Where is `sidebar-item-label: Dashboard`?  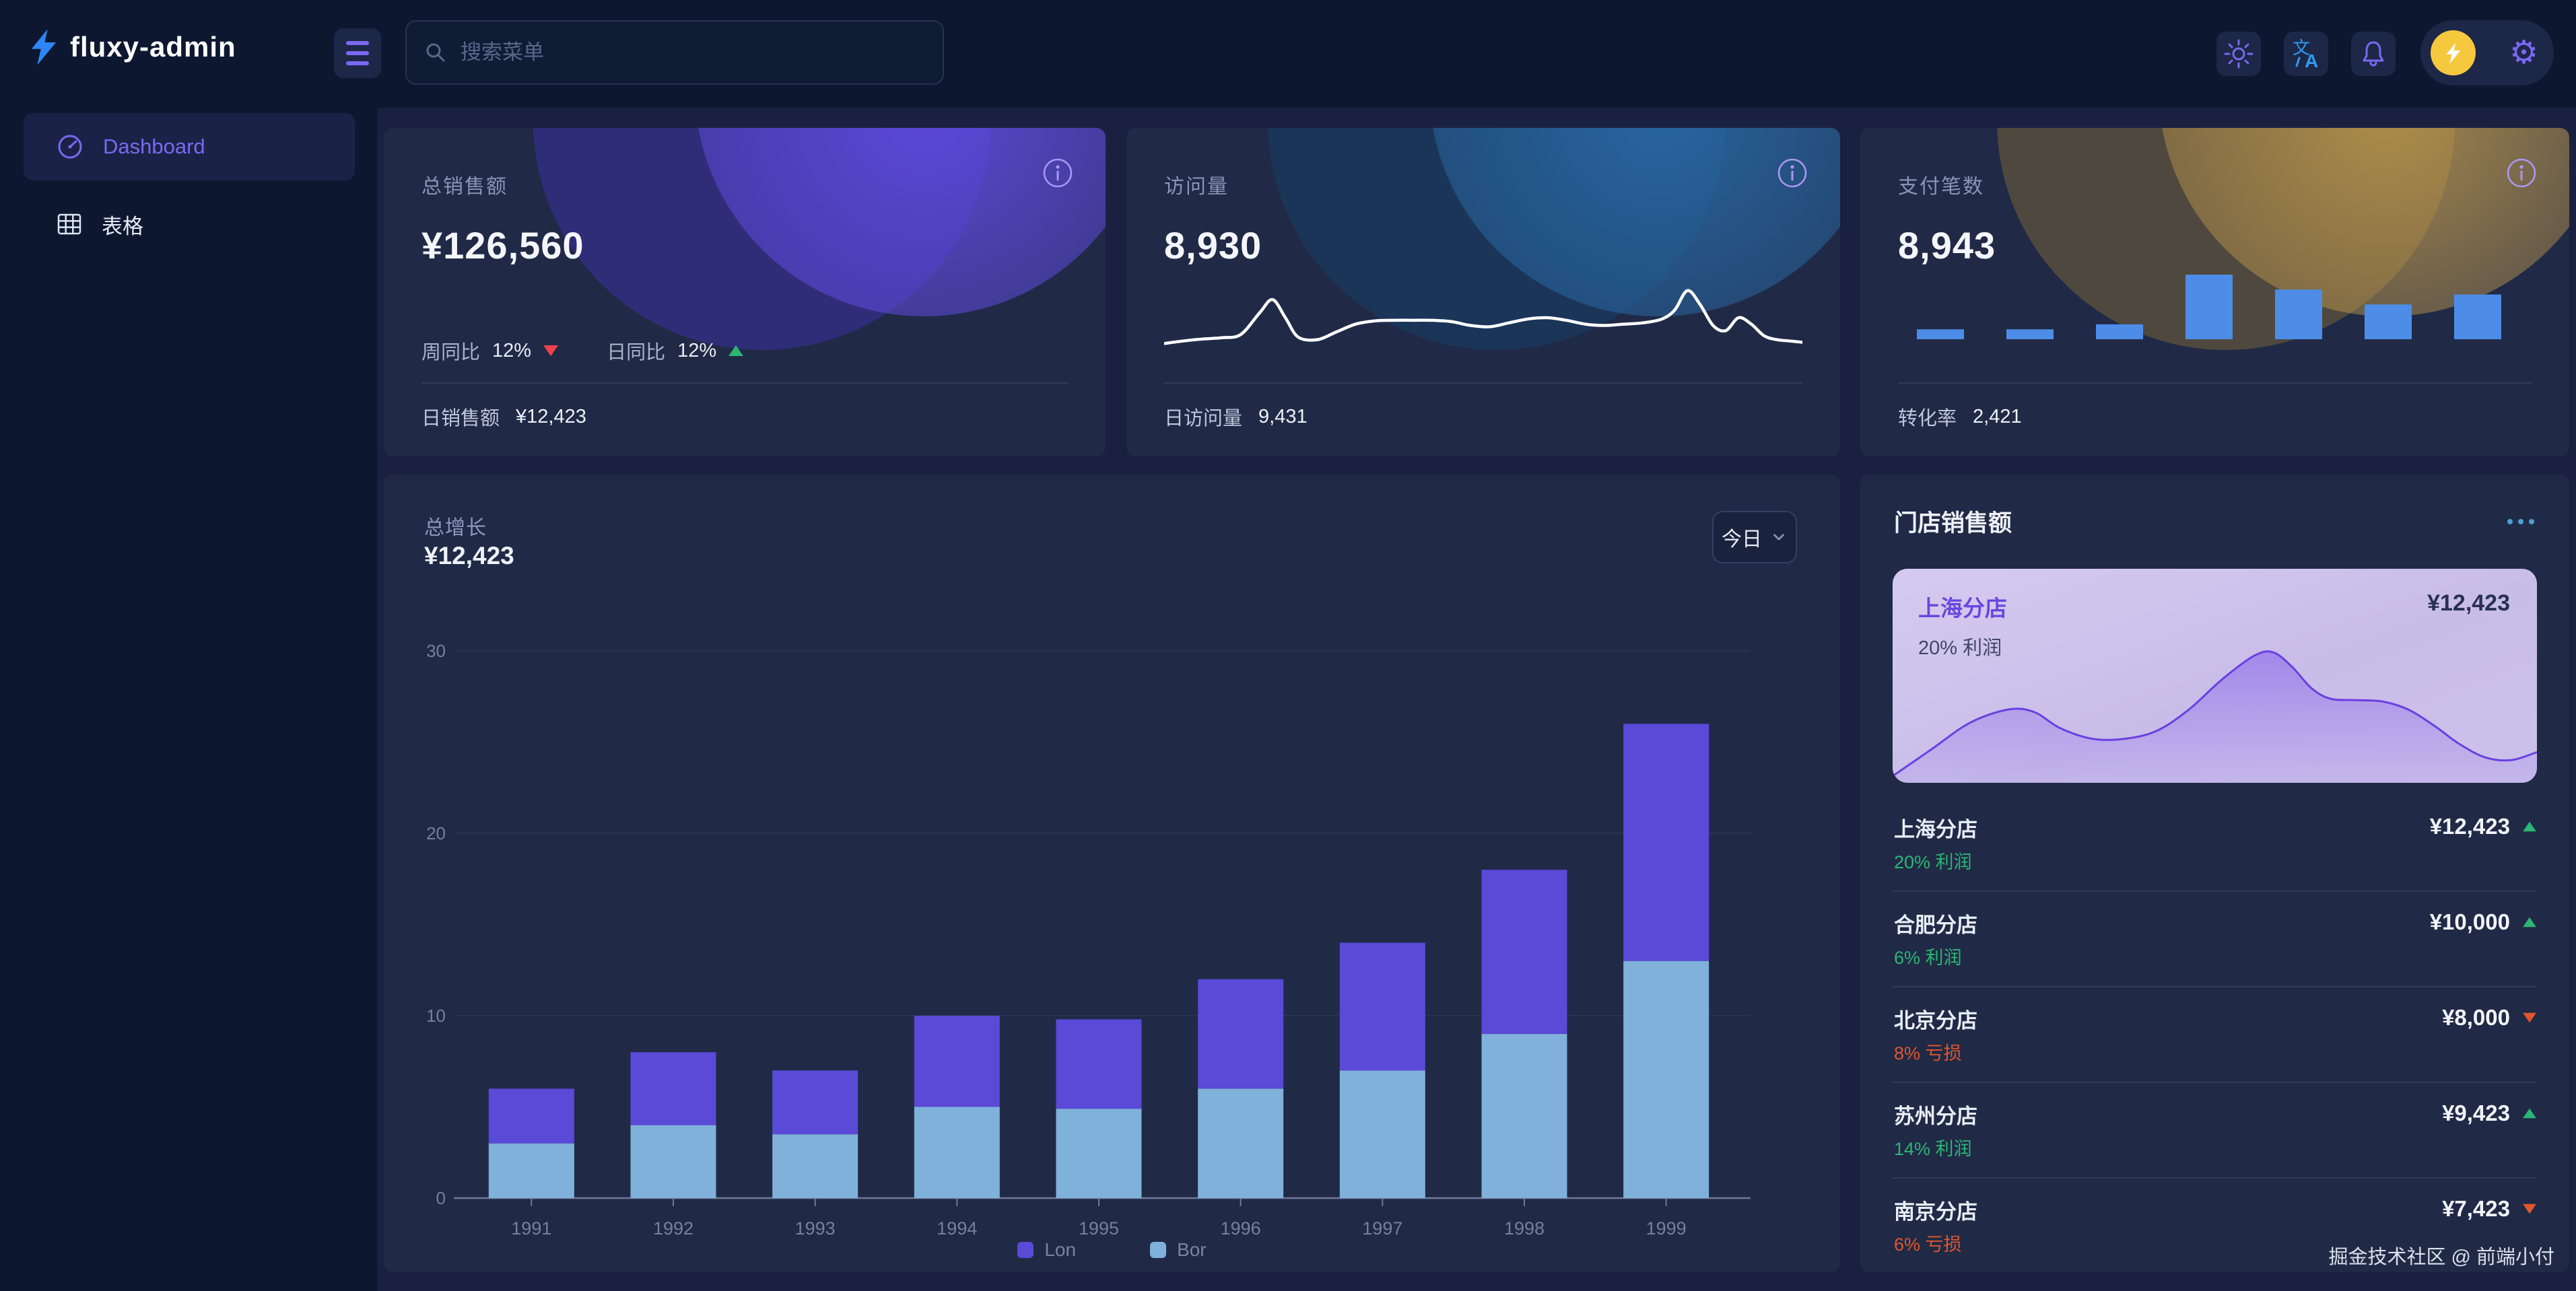 sidebar-item-label: Dashboard is located at coordinates (154, 146).